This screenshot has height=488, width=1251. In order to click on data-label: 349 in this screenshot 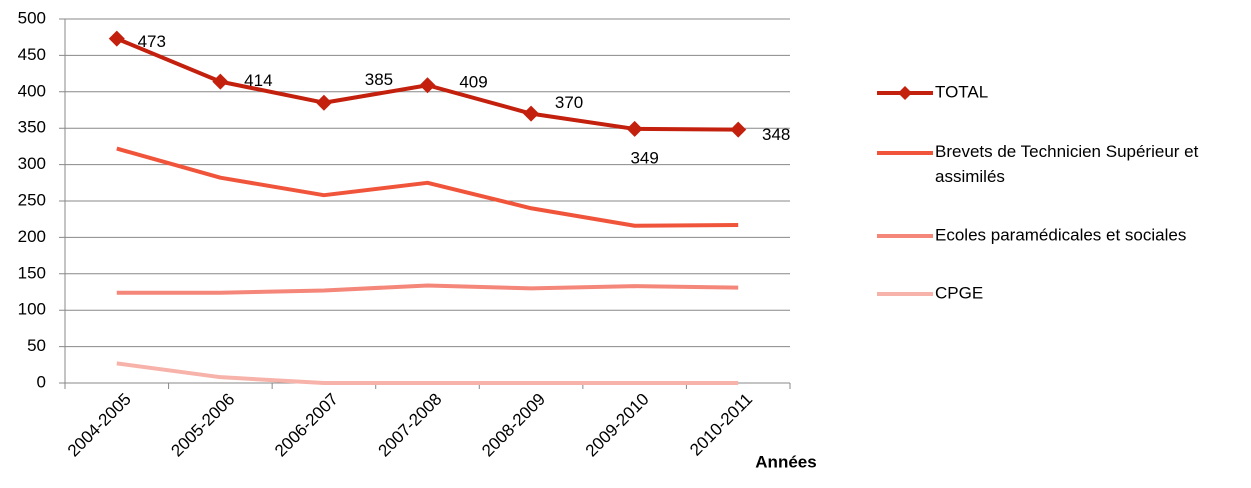, I will do `click(644, 157)`.